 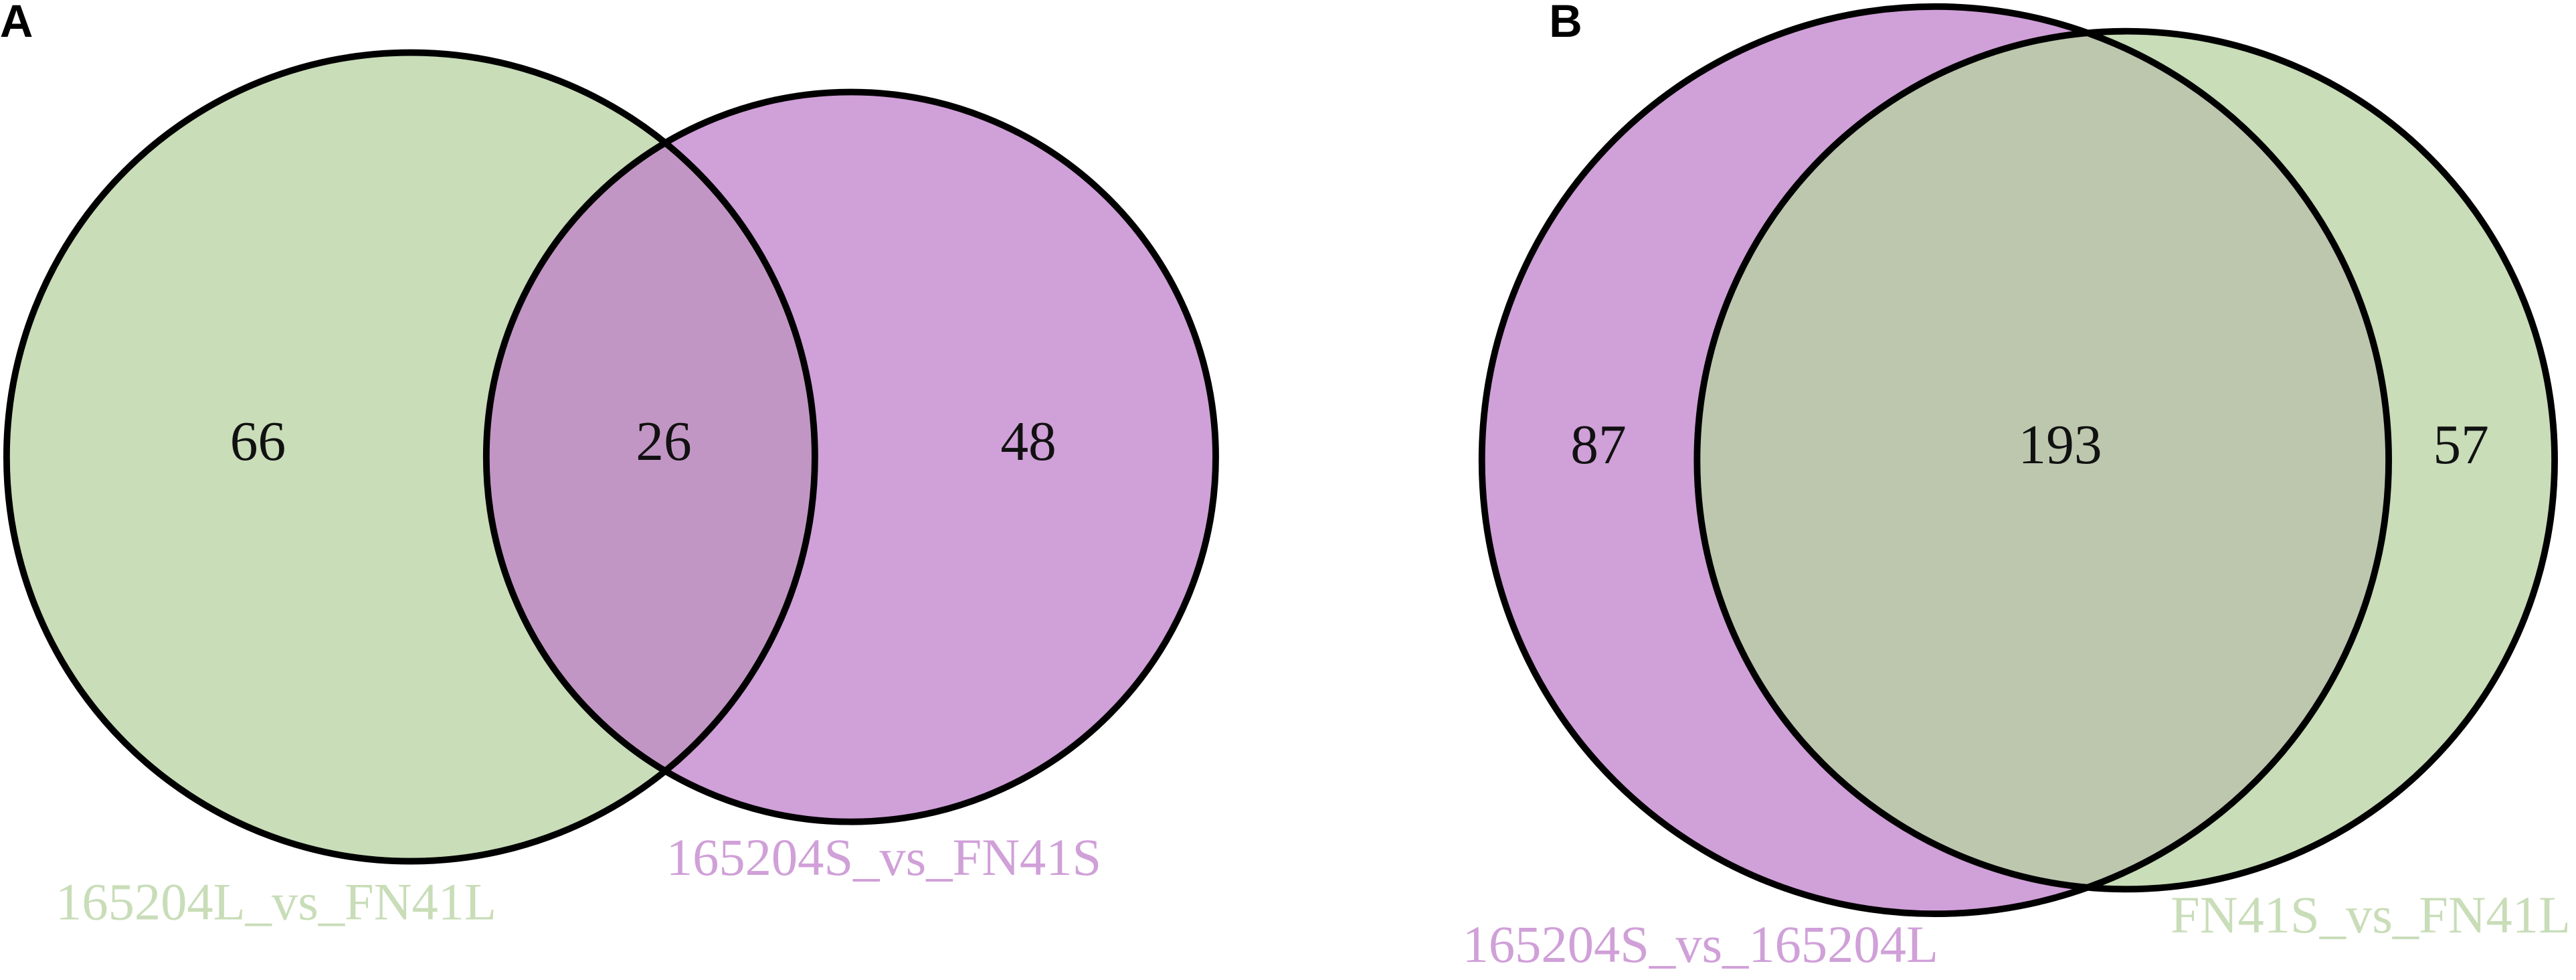 I want to click on set-label: 165204S_vs_FN41S, so click(x=883, y=857).